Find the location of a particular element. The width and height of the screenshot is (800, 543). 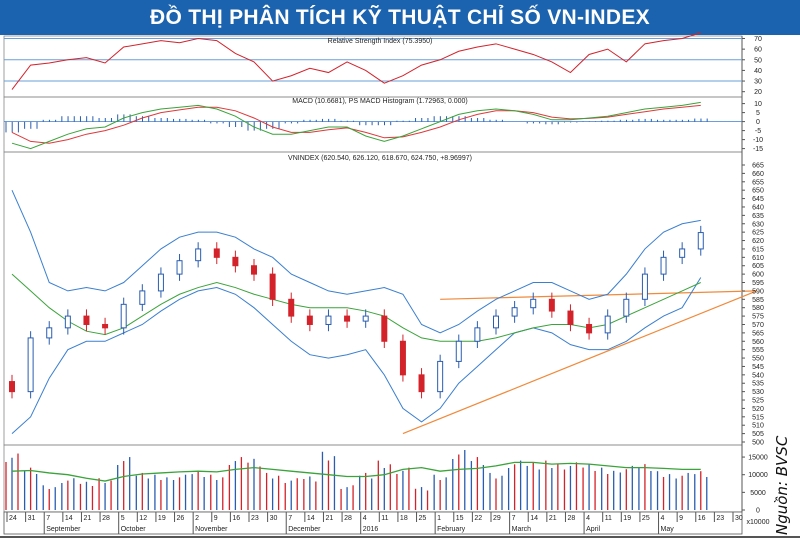

x-month-label: March is located at coordinates (522, 529).